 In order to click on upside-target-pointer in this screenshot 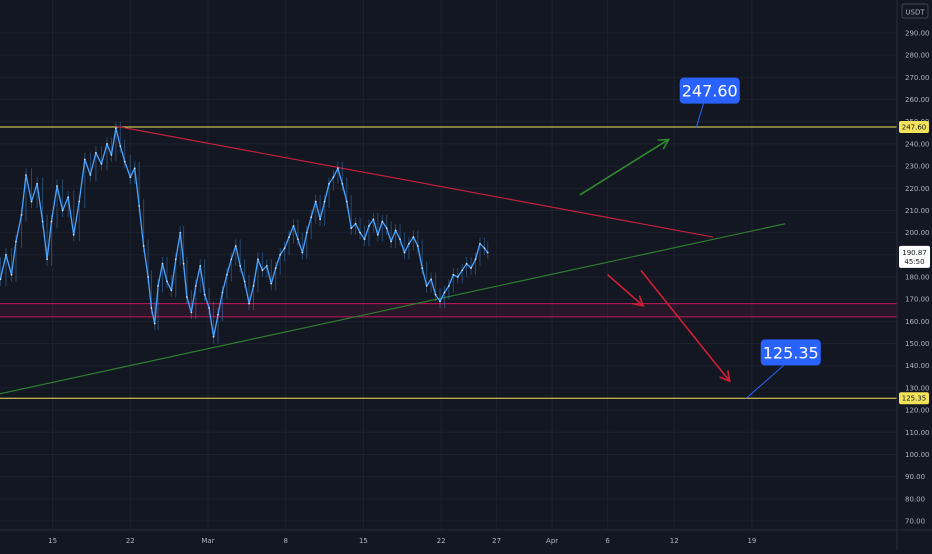, I will do `click(700, 115)`.